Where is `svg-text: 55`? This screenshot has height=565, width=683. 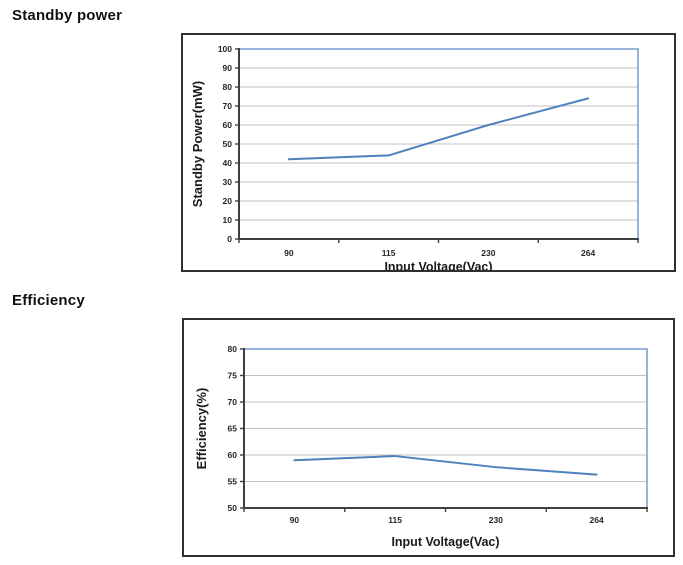
svg-text: 55 is located at coordinates (233, 482).